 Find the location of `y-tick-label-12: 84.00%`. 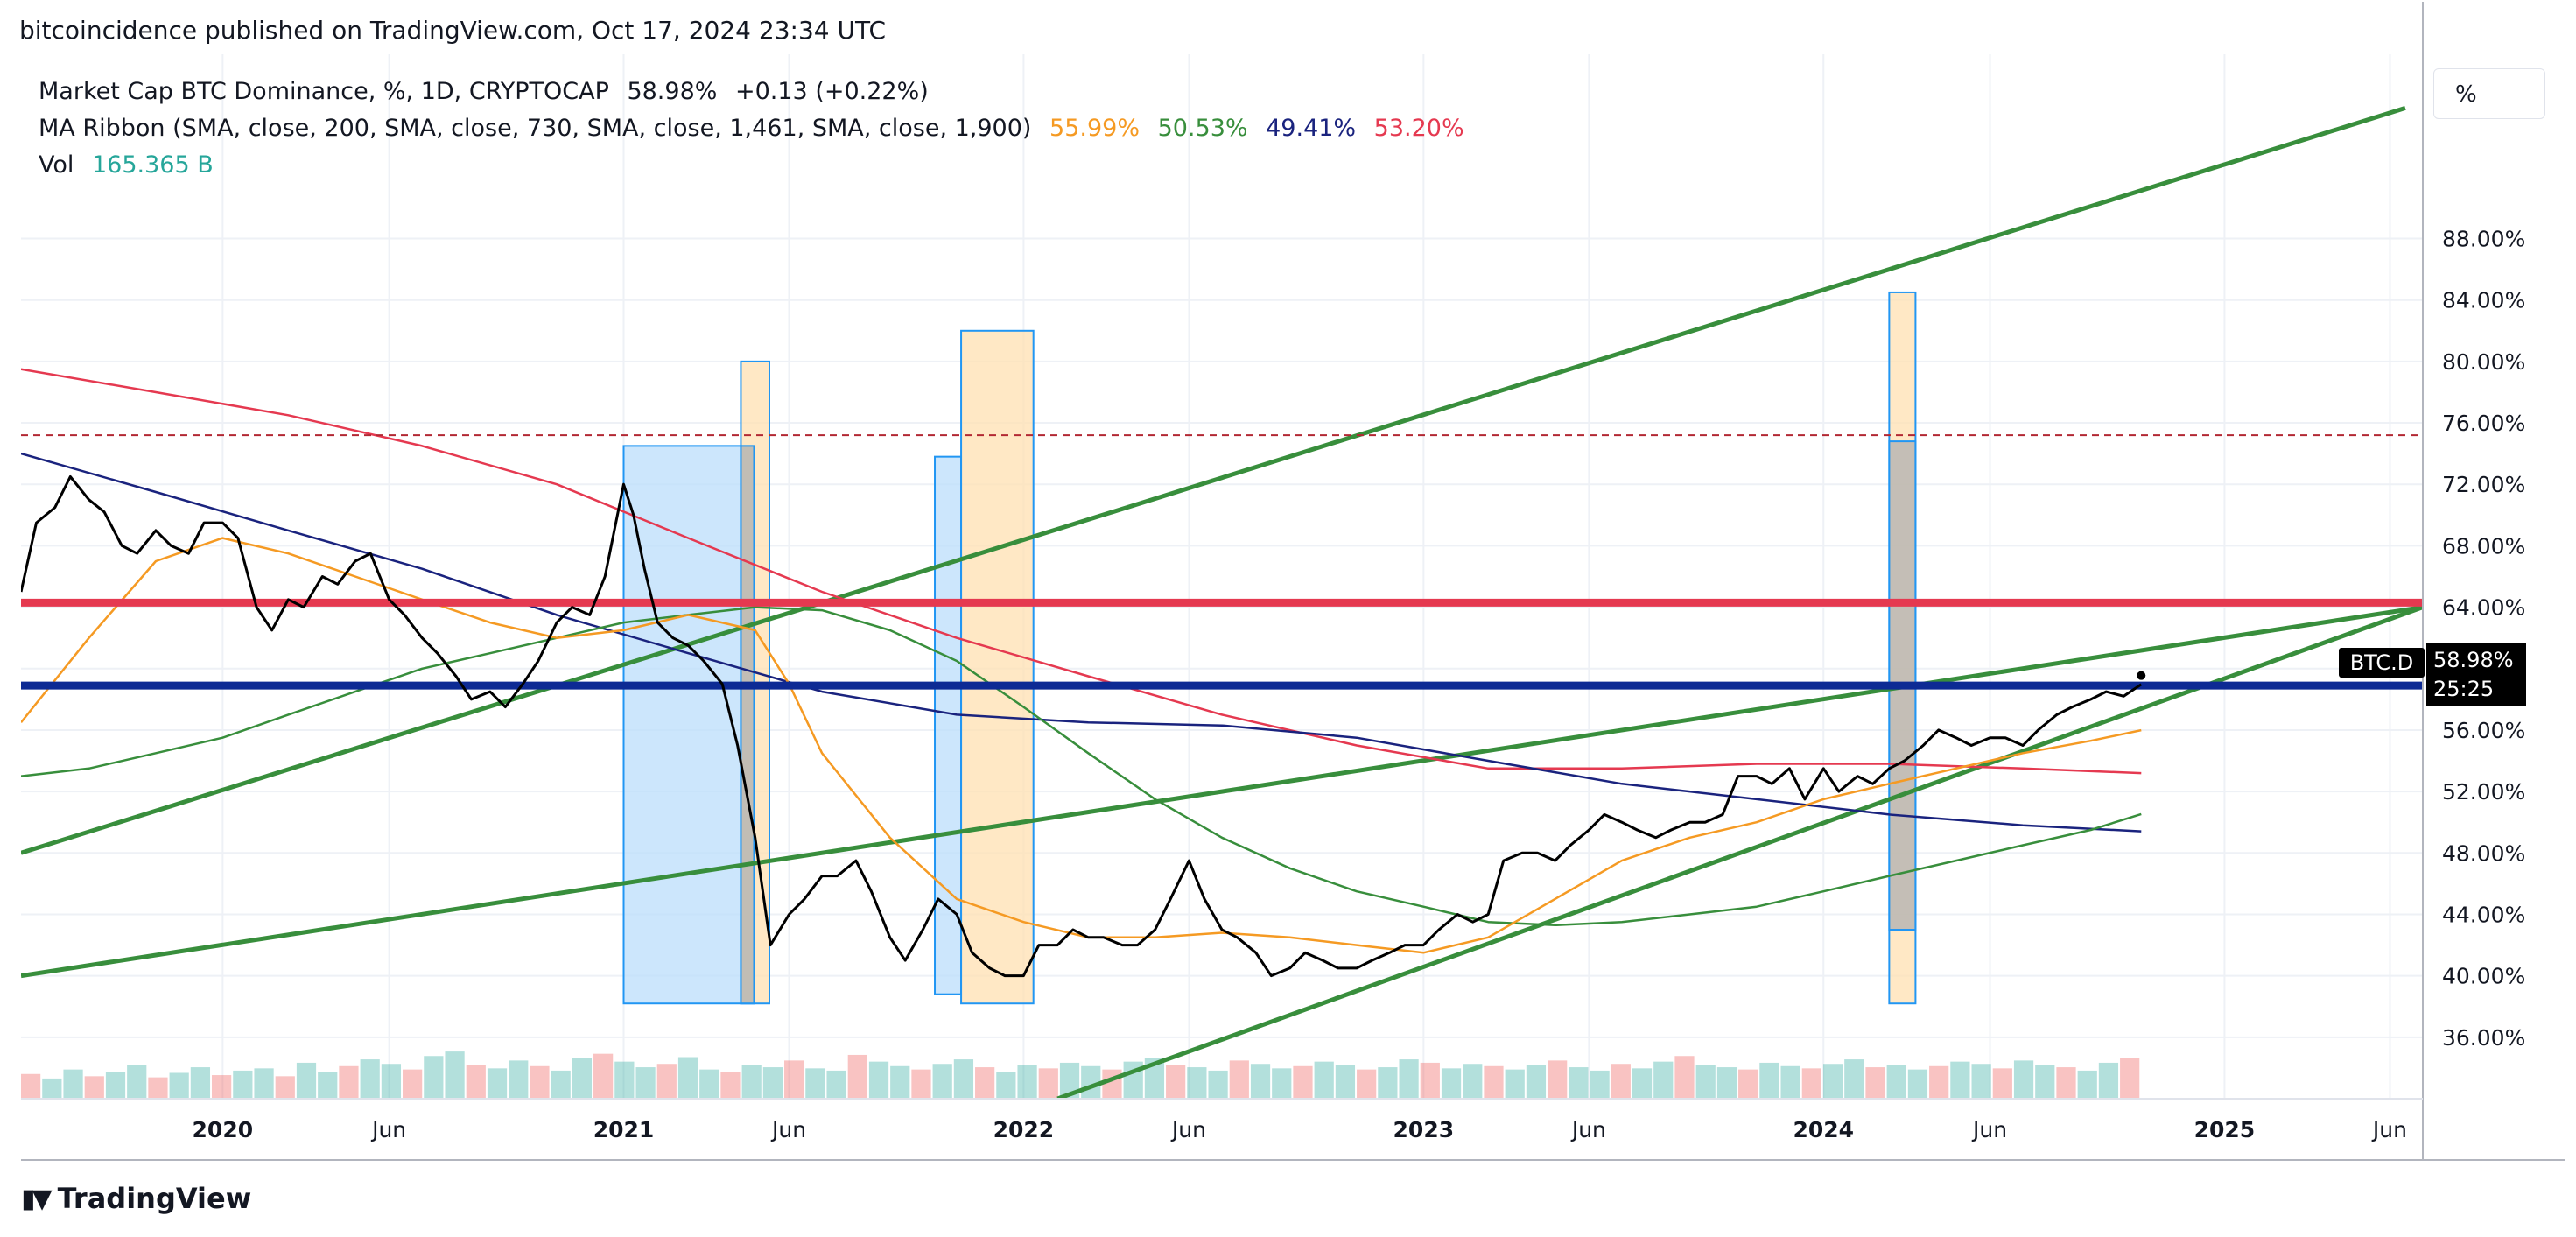

y-tick-label-12: 84.00% is located at coordinates (2484, 300).